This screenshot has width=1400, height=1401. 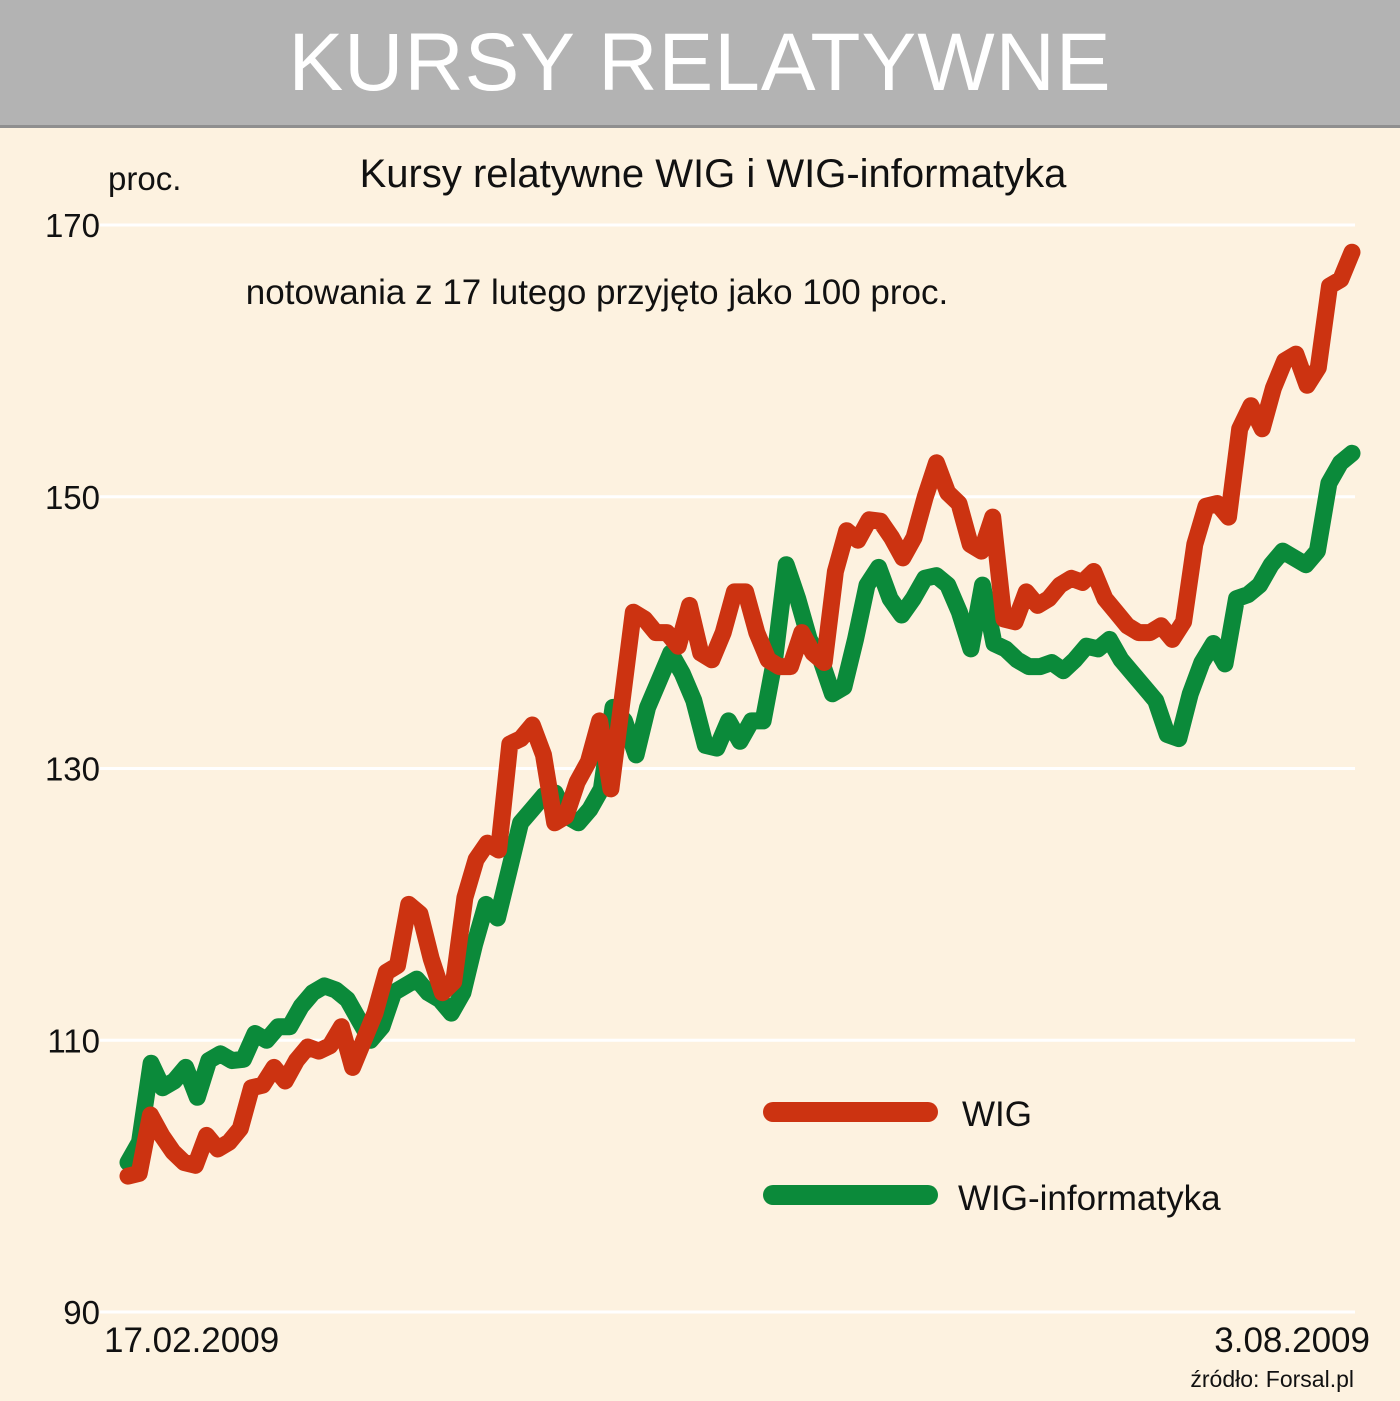 I want to click on banner-title: KURSY RELATYWNE, so click(x=700, y=62).